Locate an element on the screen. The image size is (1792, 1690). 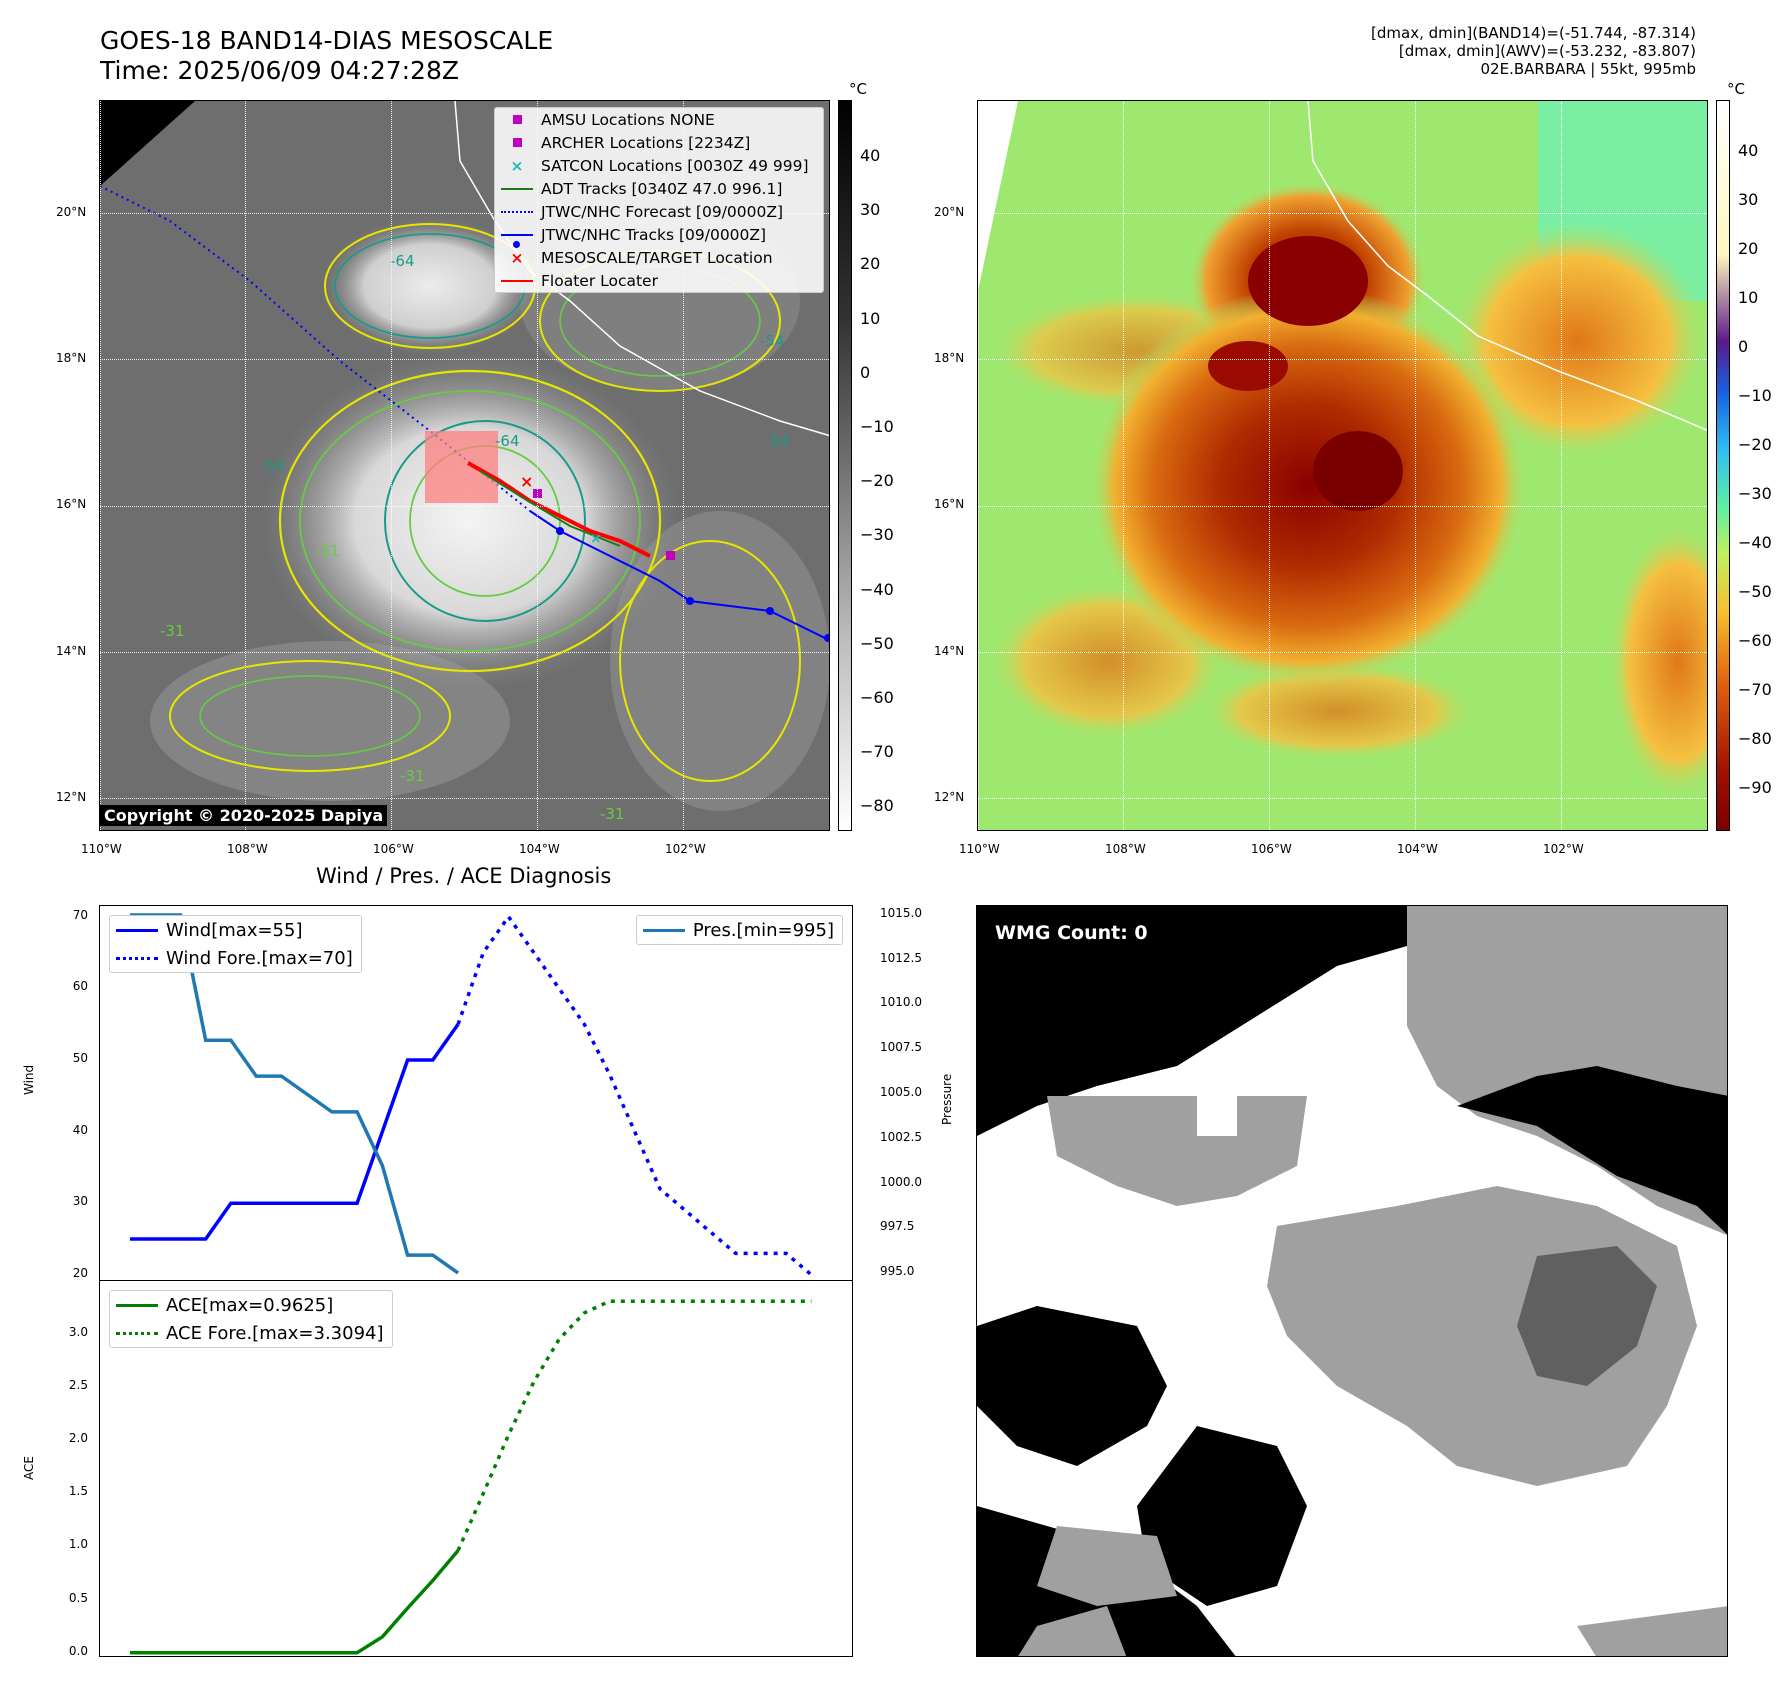
ir-colorbar-tick: 0 is located at coordinates (865, 372).